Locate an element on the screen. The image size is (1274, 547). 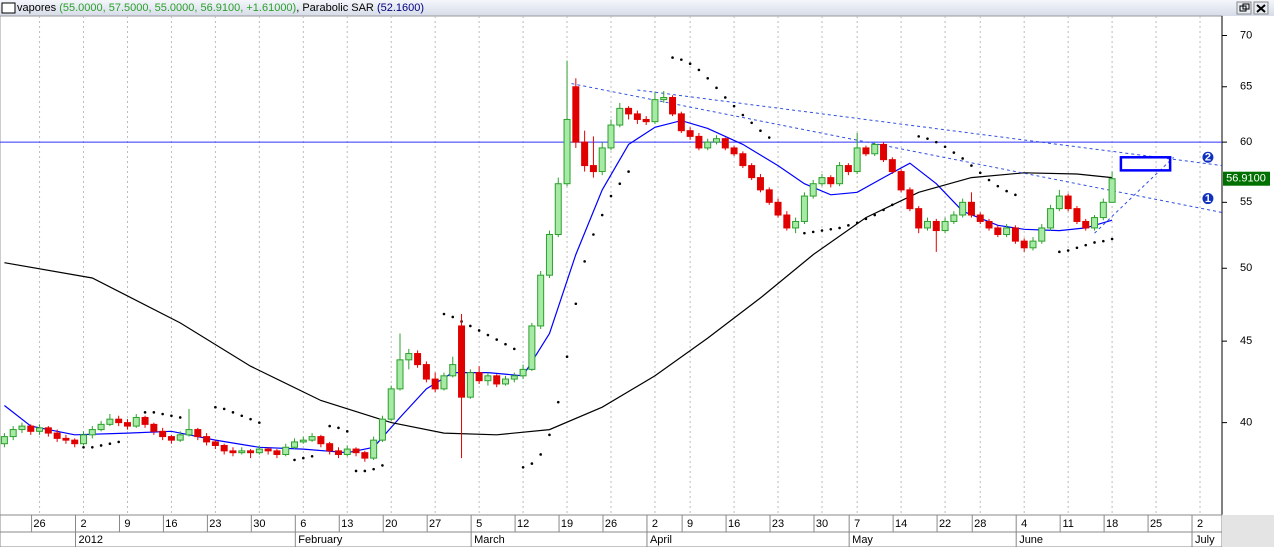
close-button is located at coordinates (1261, 8).